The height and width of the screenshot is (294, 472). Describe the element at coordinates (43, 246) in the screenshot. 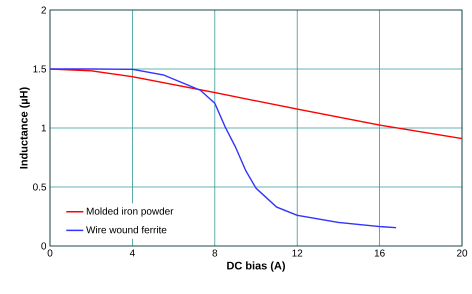

I see `y-tick-label: 0` at that location.